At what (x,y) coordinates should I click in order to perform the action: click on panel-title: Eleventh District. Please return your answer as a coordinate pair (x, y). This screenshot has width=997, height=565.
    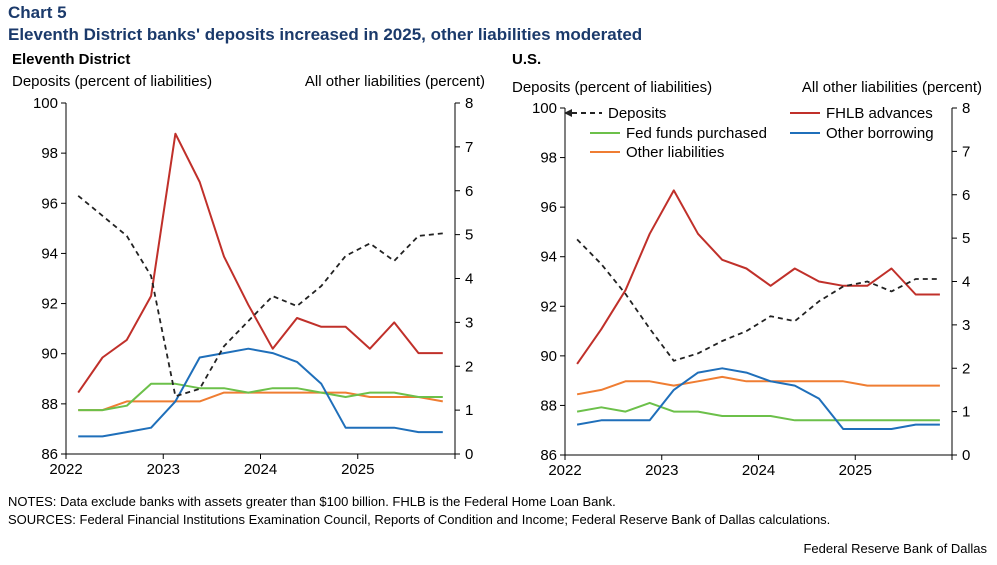
    Looking at the image, I should click on (71, 59).